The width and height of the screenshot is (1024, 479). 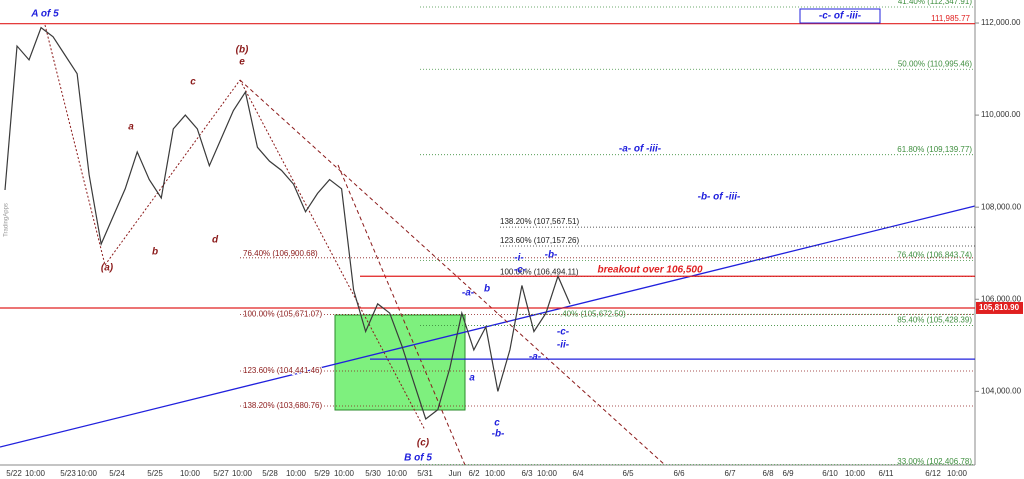 I want to click on x-tick-label: 5/27, so click(x=221, y=473).